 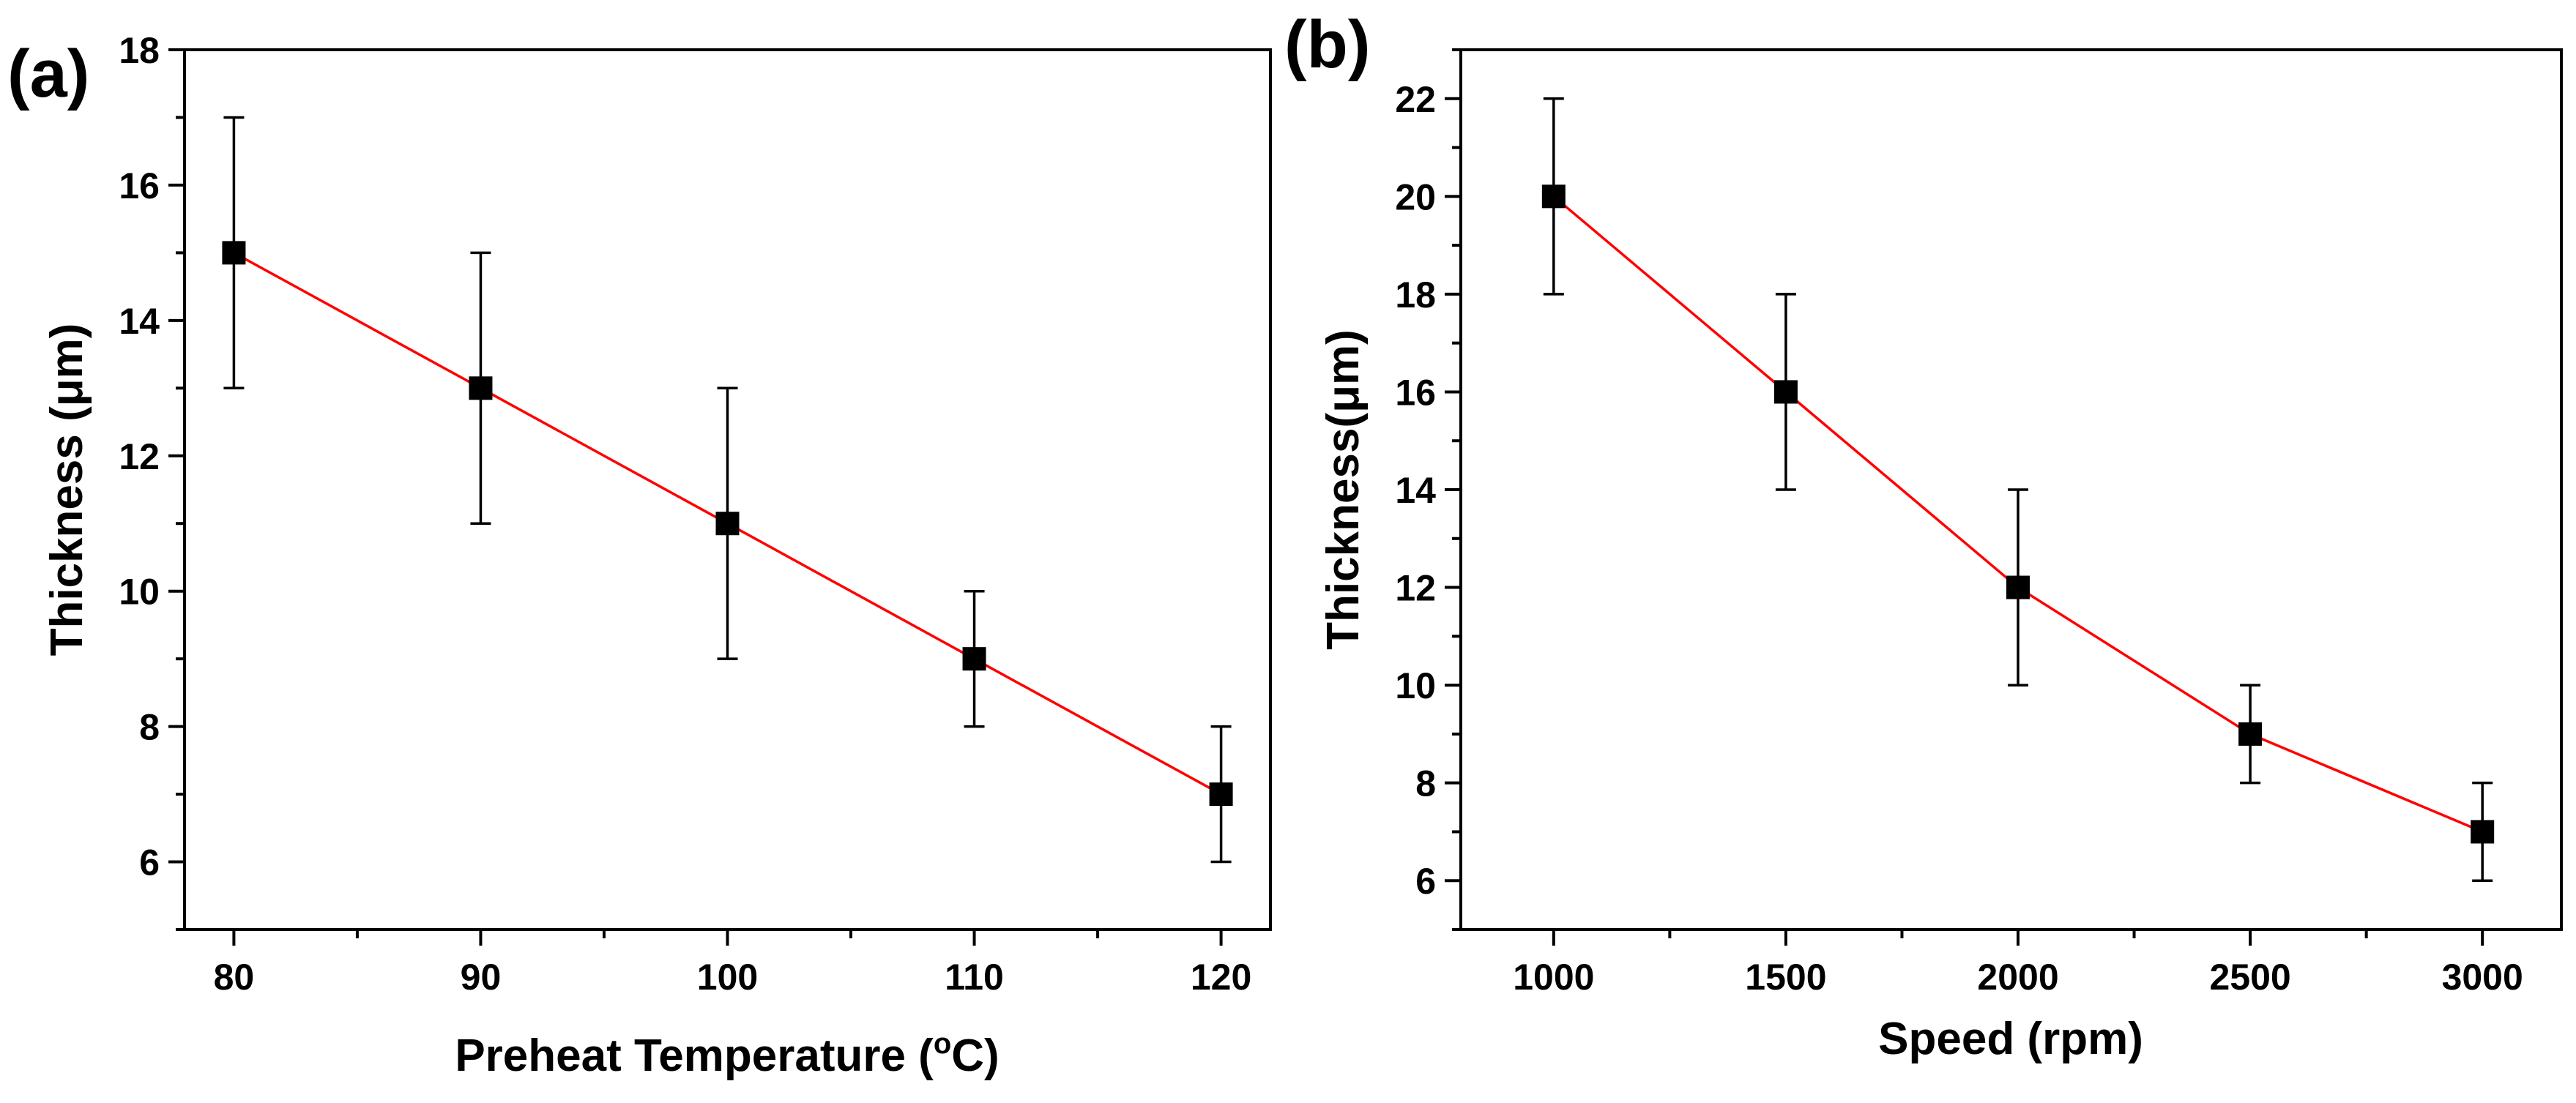 What do you see at coordinates (67, 490) in the screenshot?
I see `panel-a-y-axis-title: Thickness (μm)` at bounding box center [67, 490].